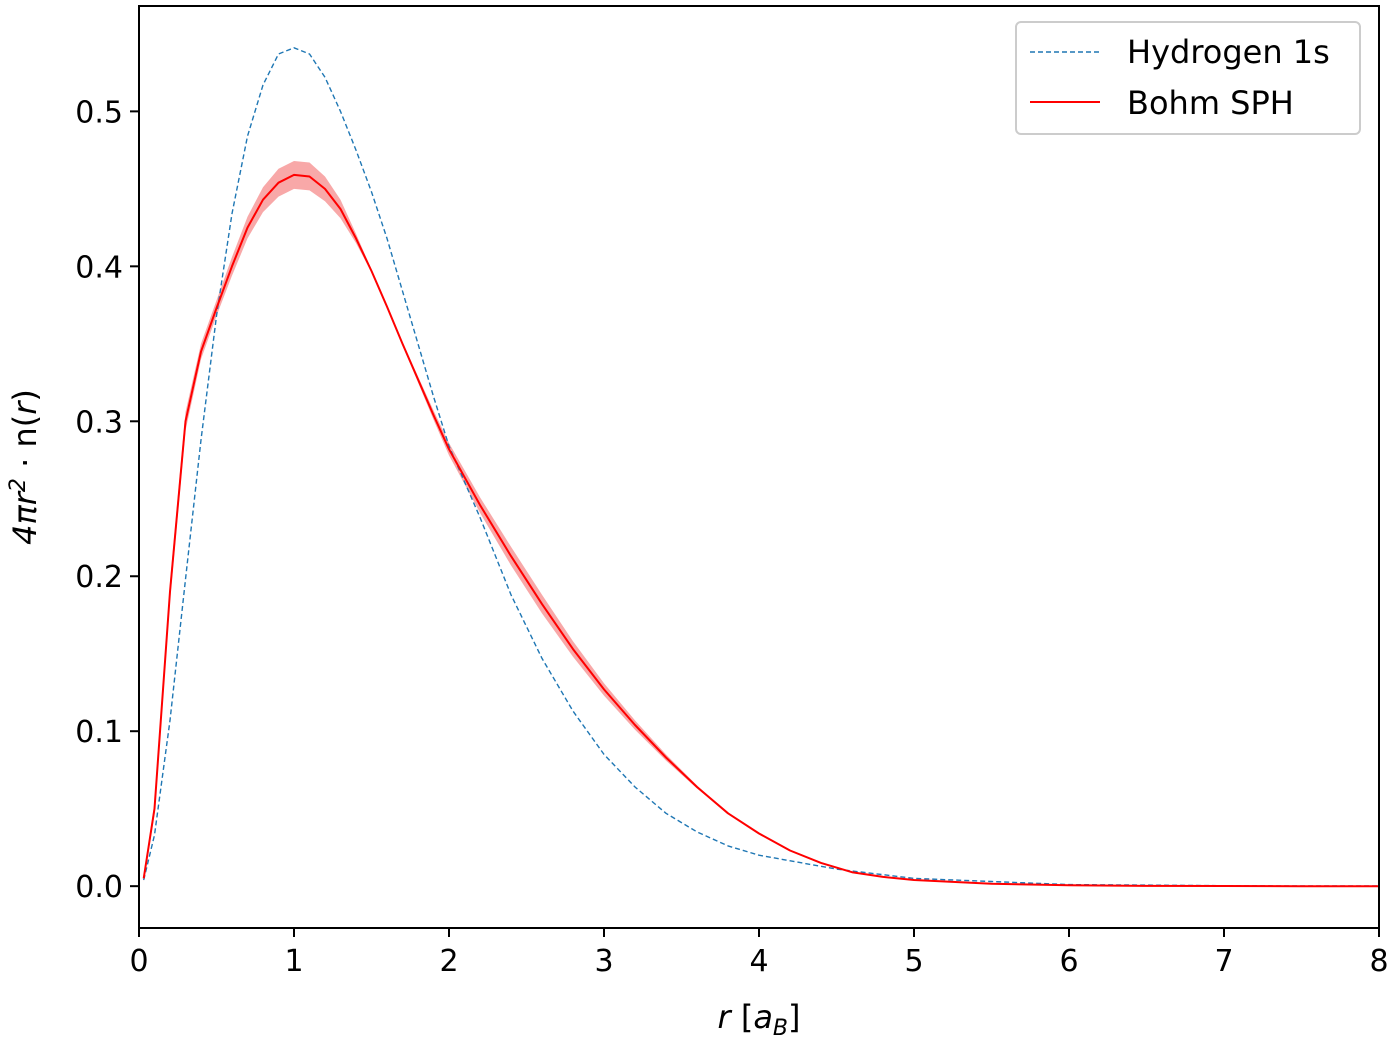 This screenshot has width=1392, height=1039. I want to click on x-tick-label: 0, so click(138, 961).